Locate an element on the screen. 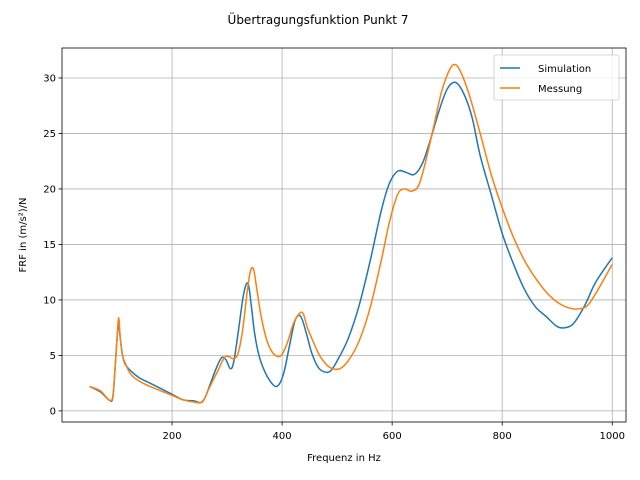 The image size is (640, 480). y-tick-label: 25 is located at coordinates (49, 134).